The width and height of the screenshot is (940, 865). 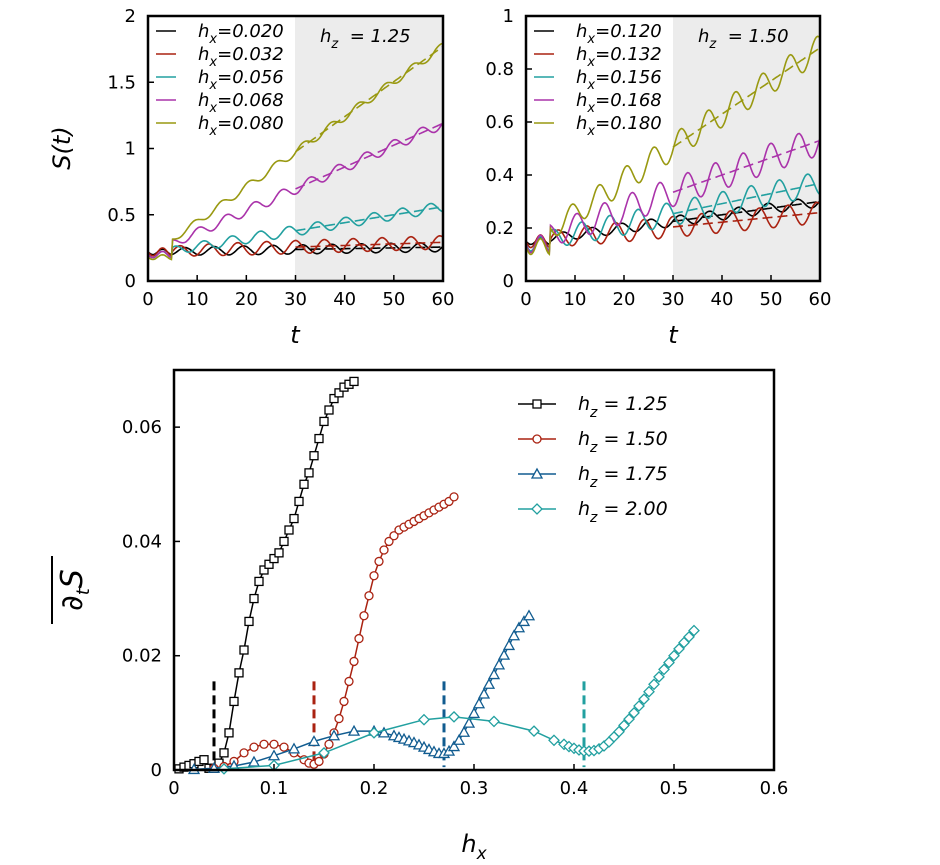 What do you see at coordinates (369, 248) in the screenshot?
I see `fit-line-h_x=0.020` at bounding box center [369, 248].